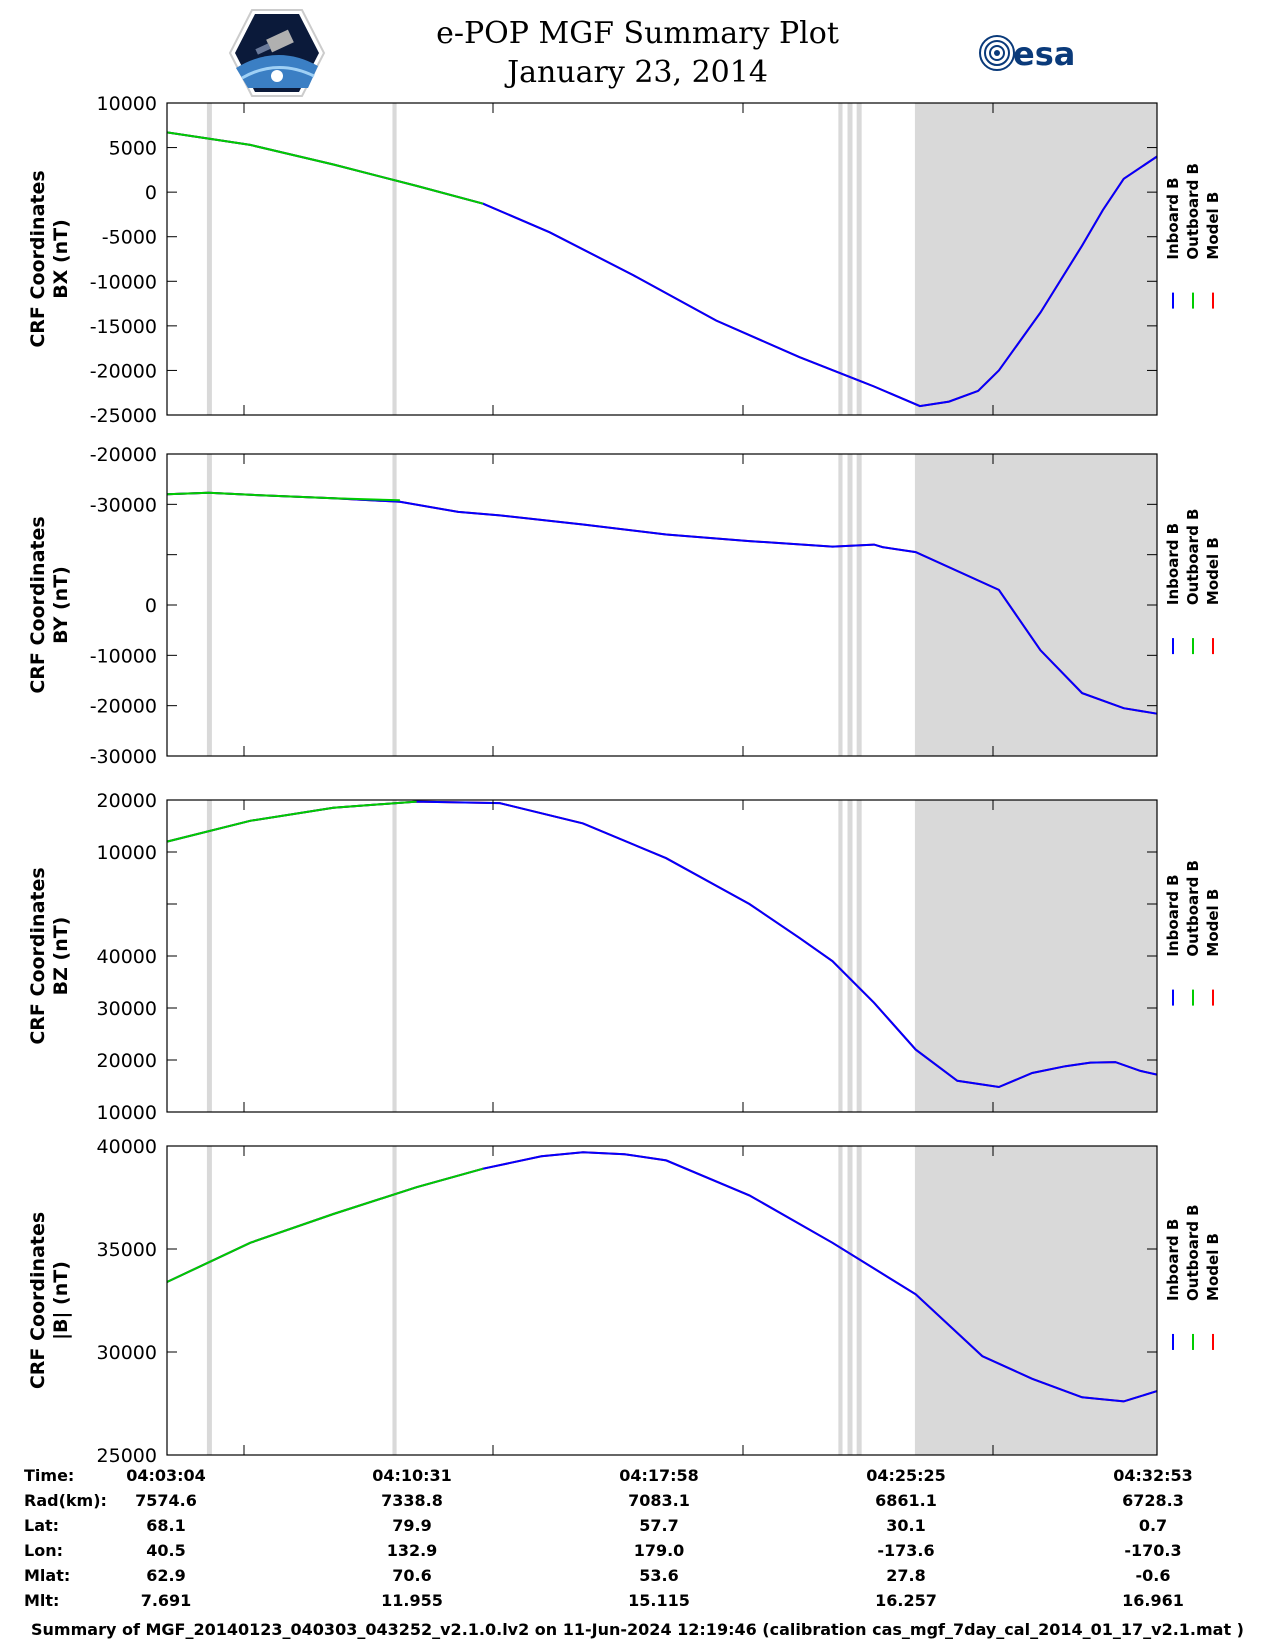  What do you see at coordinates (906, 1550) in the screenshot?
I see `col3-lon: -173.6` at bounding box center [906, 1550].